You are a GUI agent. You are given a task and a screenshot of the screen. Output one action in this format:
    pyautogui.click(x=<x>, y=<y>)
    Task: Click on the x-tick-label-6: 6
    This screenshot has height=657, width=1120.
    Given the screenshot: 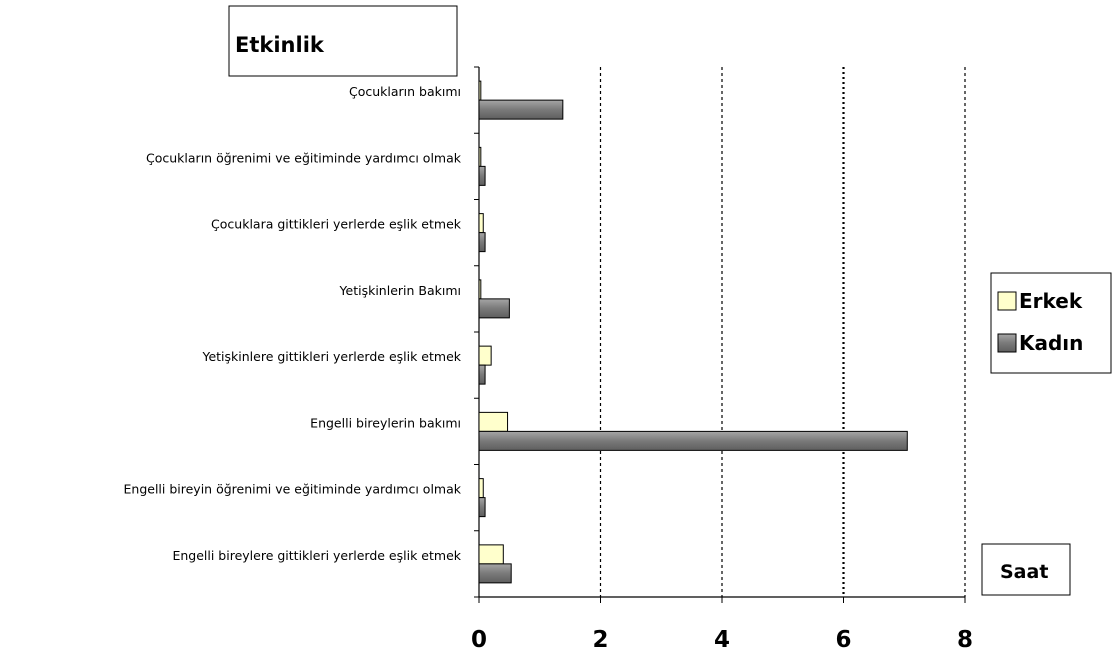 What is the action you would take?
    pyautogui.click(x=843, y=640)
    